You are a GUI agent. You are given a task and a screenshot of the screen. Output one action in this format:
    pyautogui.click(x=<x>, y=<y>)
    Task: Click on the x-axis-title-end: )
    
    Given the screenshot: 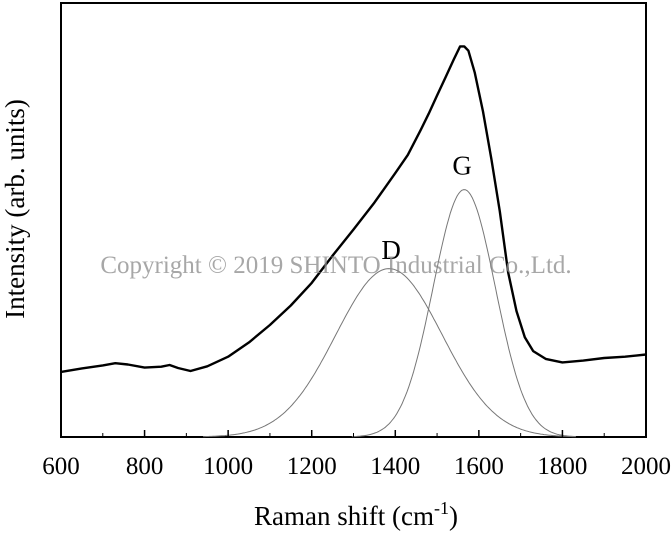 What is the action you would take?
    pyautogui.click(x=453, y=516)
    